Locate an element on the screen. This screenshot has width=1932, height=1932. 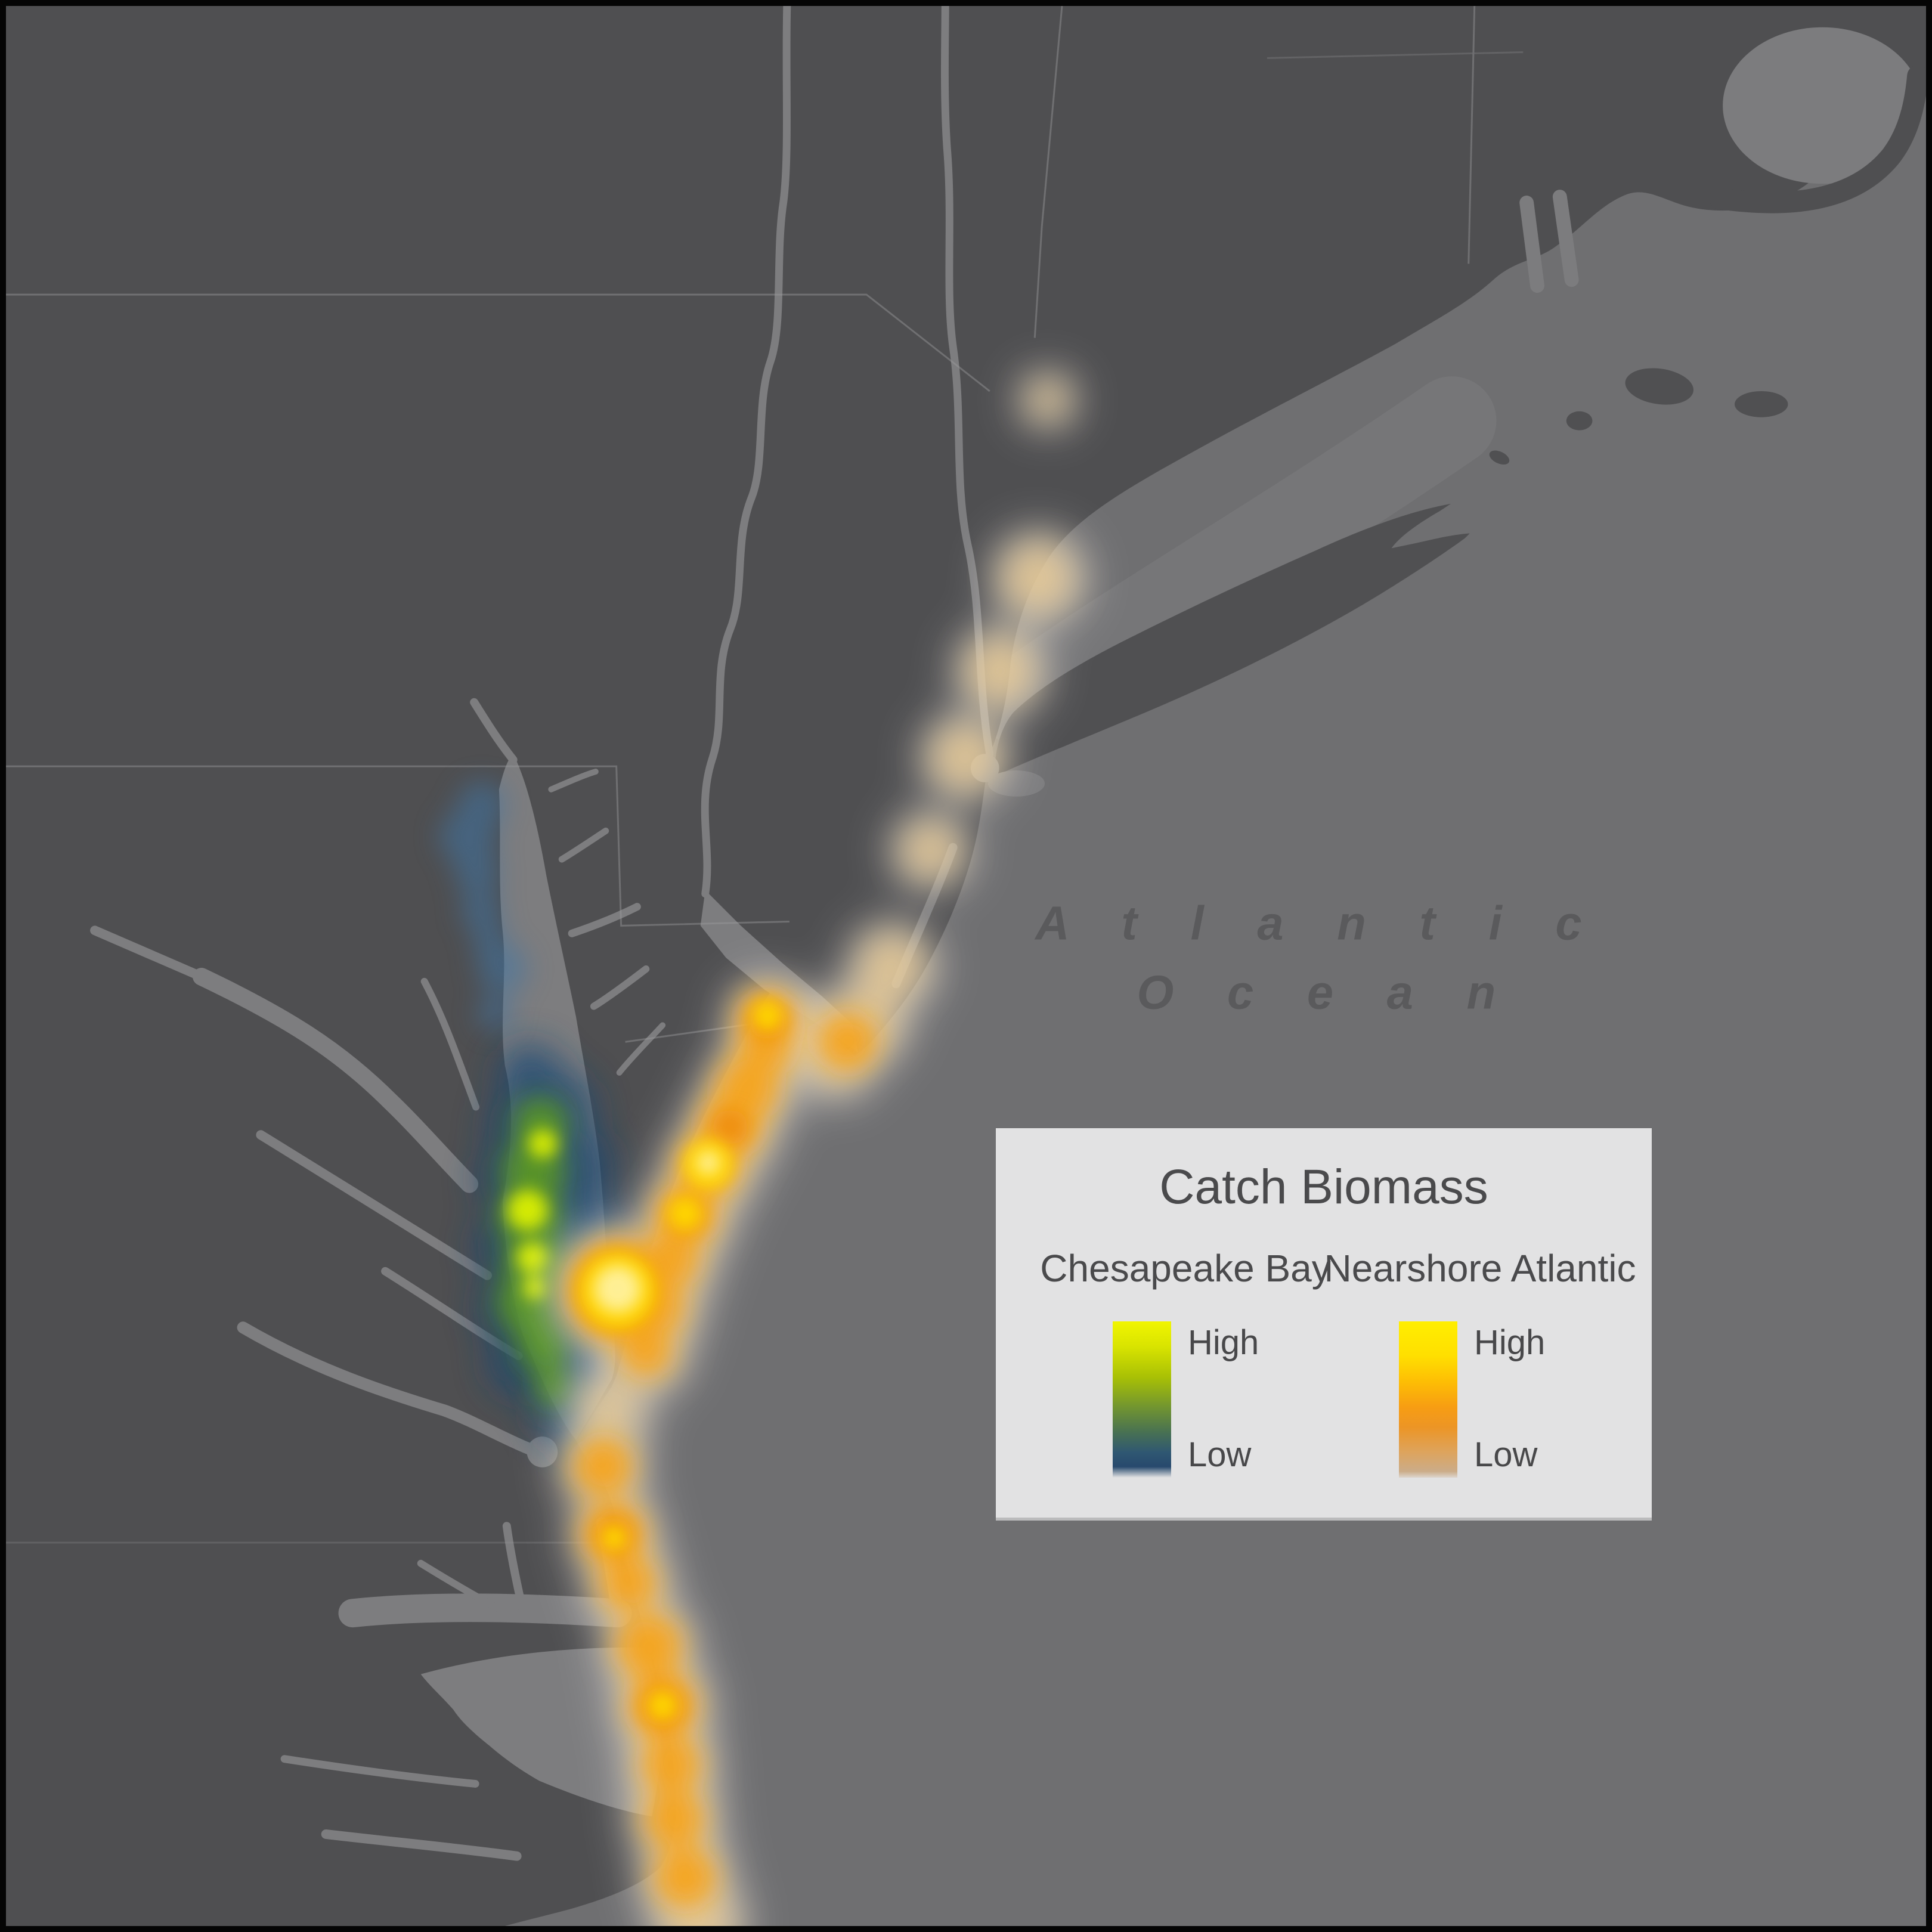
north-carolina-sounds-water is located at coordinates (471, 1689).